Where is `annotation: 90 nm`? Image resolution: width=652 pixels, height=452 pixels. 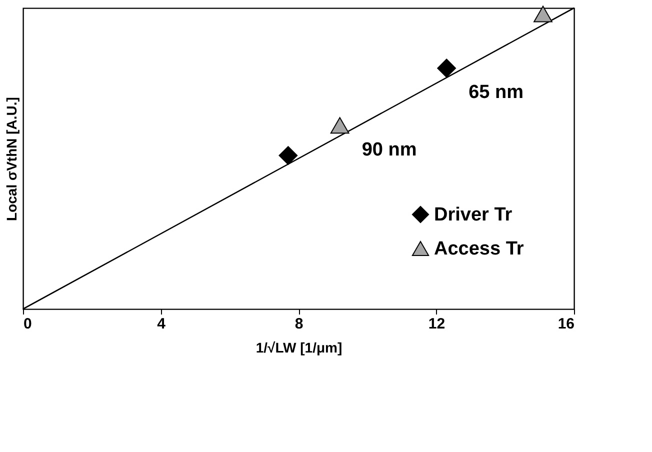
annotation: 90 nm is located at coordinates (389, 149).